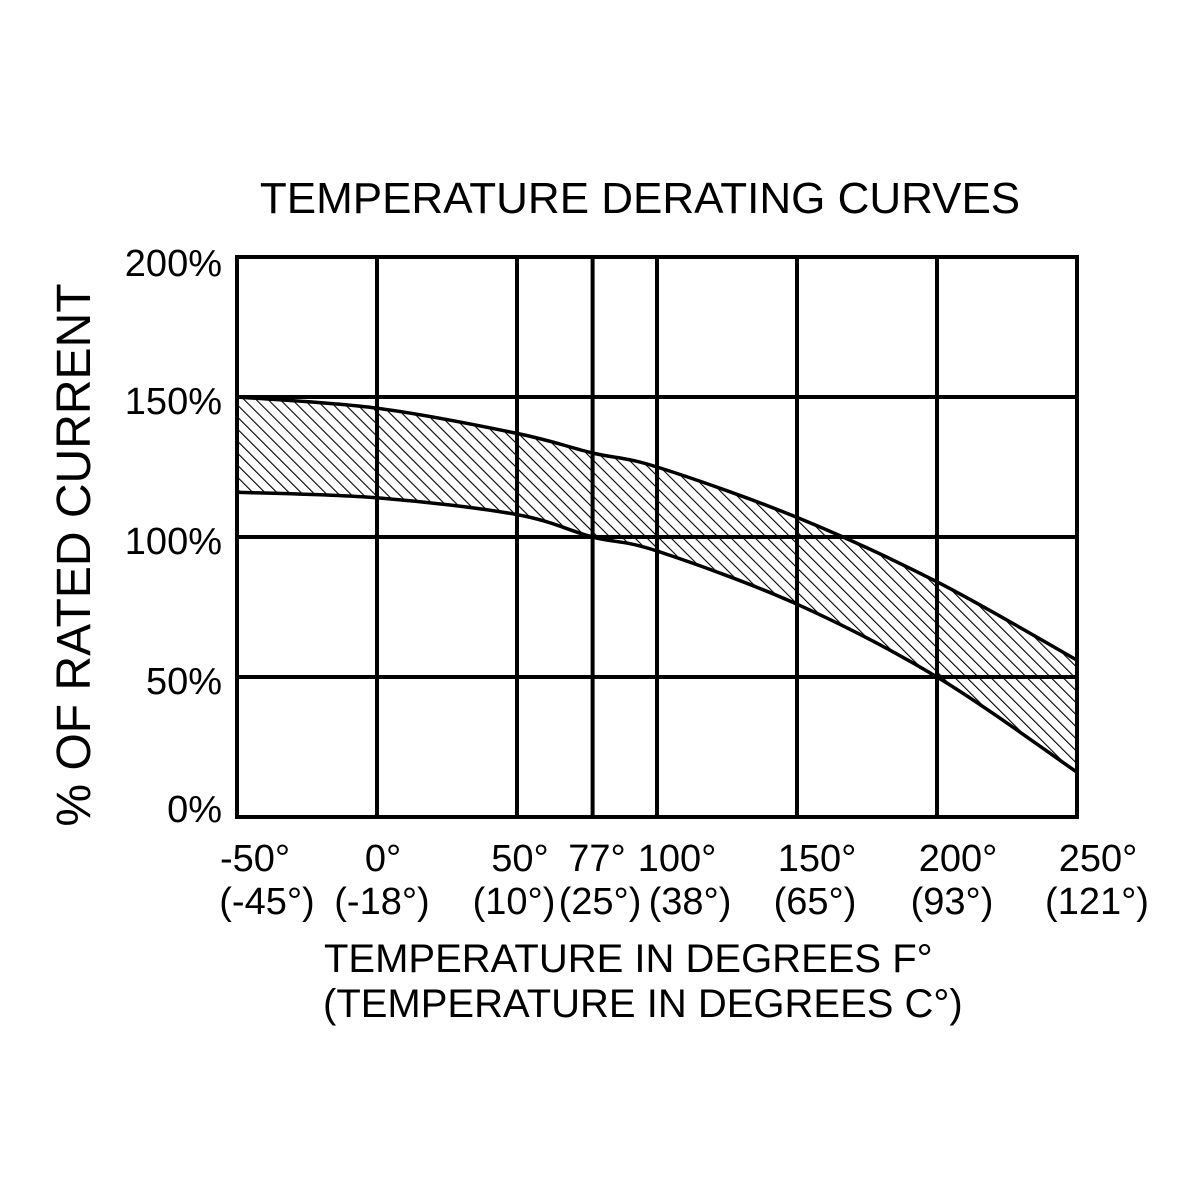 This screenshot has width=1200, height=1200. What do you see at coordinates (74, 554) in the screenshot?
I see `y-axis-label: % OF RATED CURRENT` at bounding box center [74, 554].